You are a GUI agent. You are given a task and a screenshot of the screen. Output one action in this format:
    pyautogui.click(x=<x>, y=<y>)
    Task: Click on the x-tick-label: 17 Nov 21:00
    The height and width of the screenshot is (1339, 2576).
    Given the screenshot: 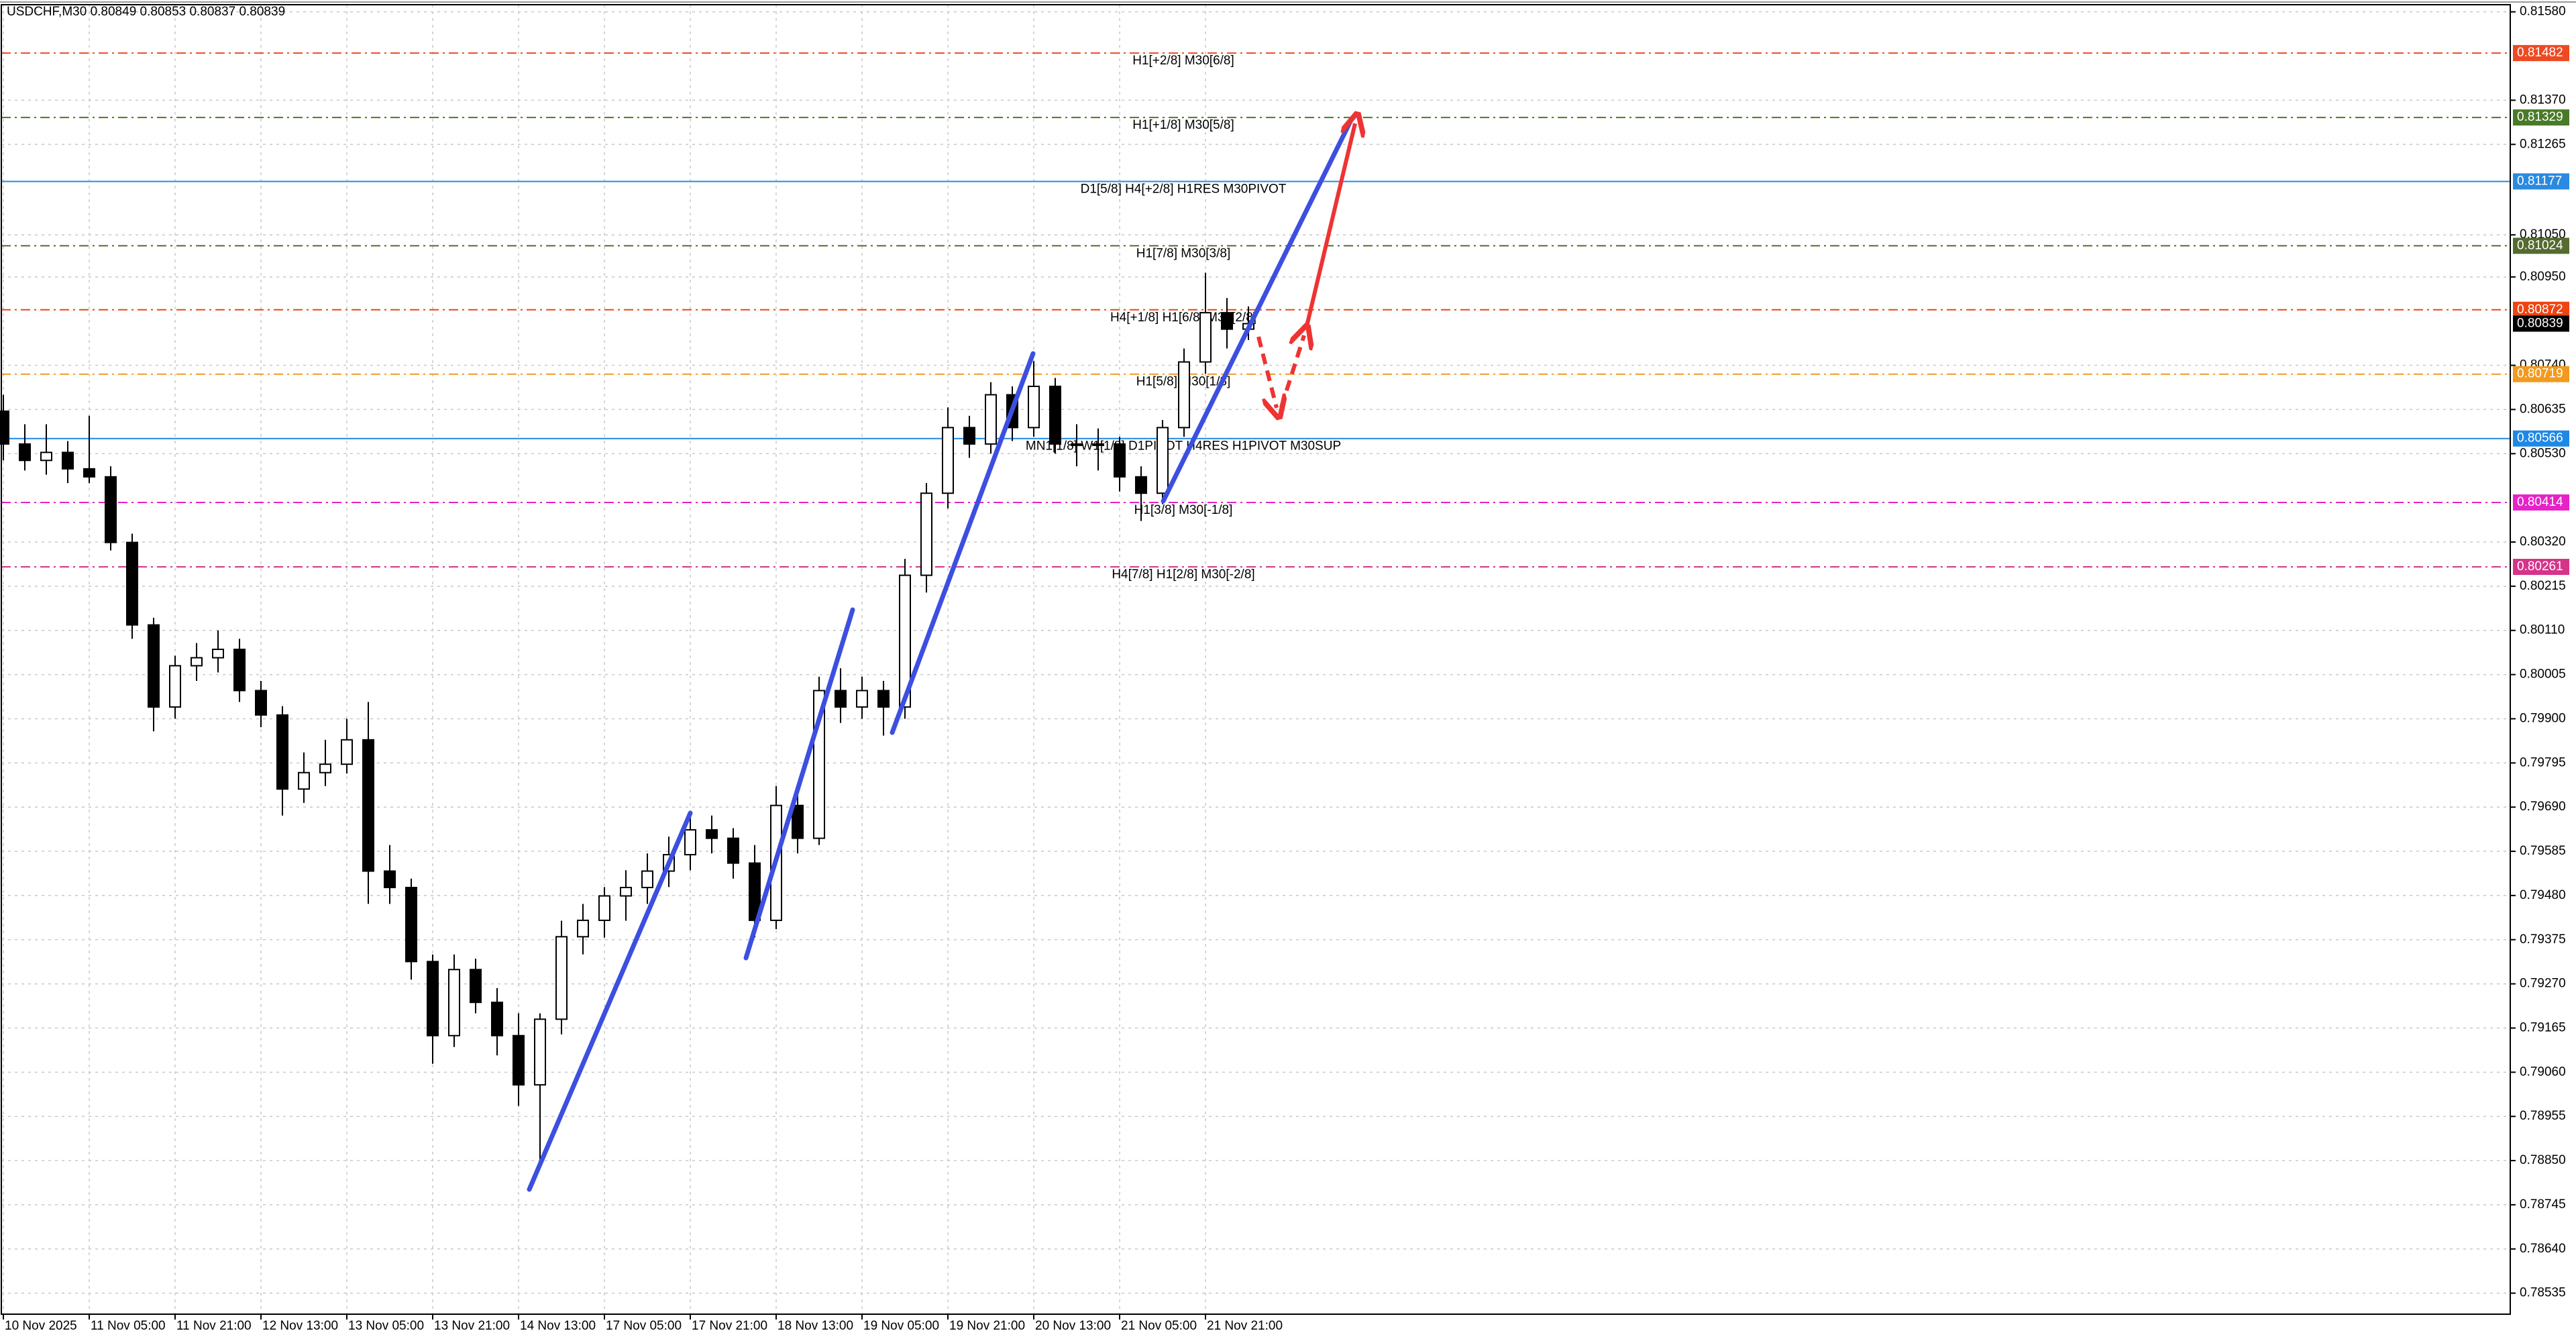 What is the action you would take?
    pyautogui.click(x=729, y=1326)
    